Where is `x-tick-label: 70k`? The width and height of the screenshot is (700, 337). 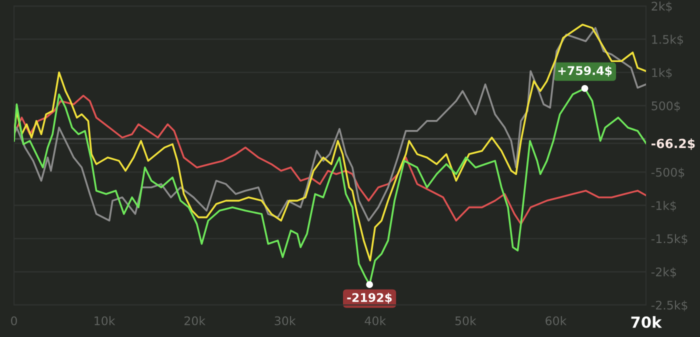
x-tick-label: 70k is located at coordinates (646, 322).